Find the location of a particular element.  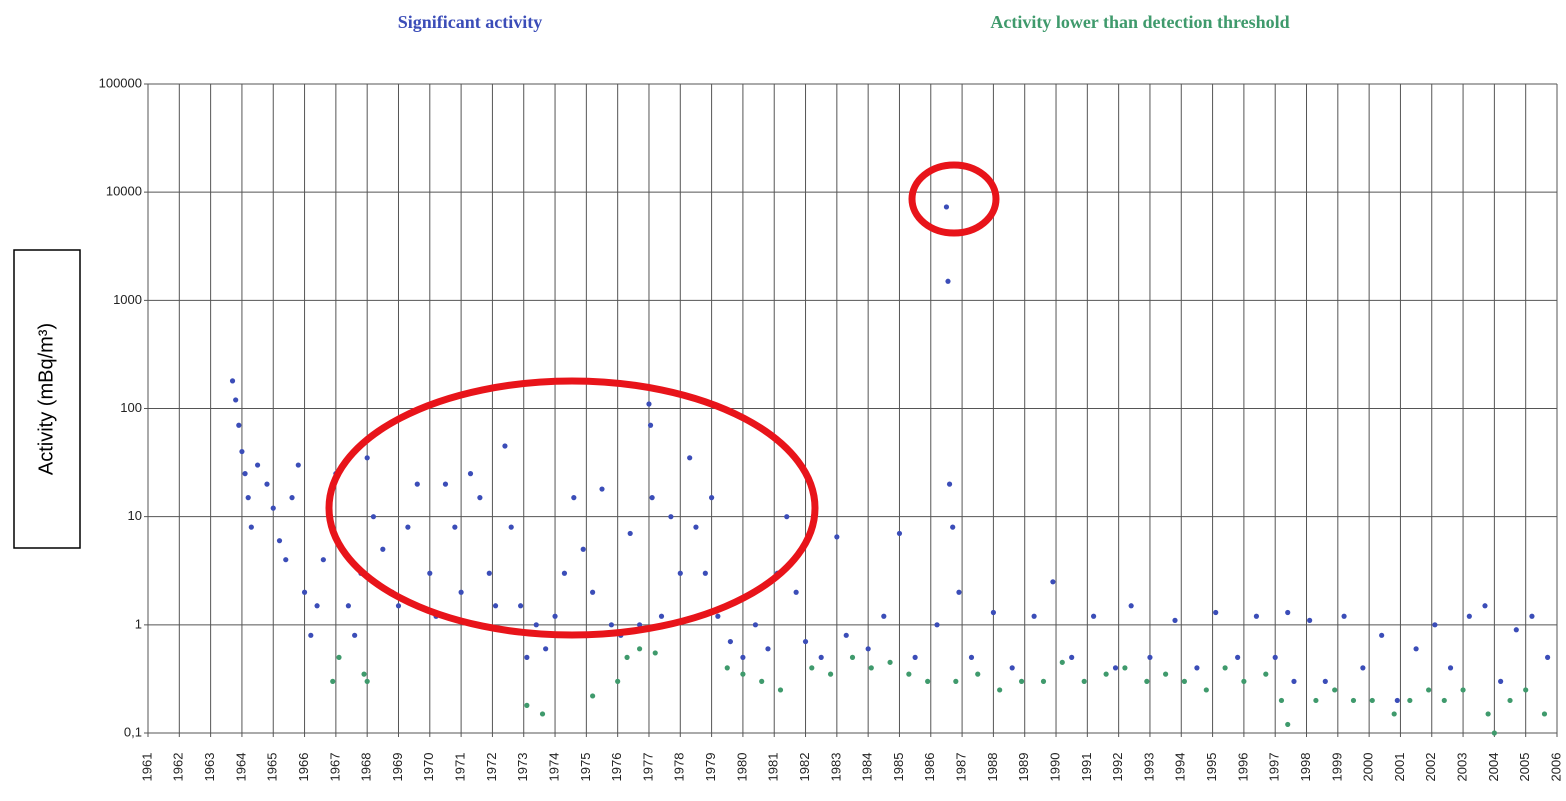

legend-entry: Activity lower than detection threshold is located at coordinates (1139, 22).